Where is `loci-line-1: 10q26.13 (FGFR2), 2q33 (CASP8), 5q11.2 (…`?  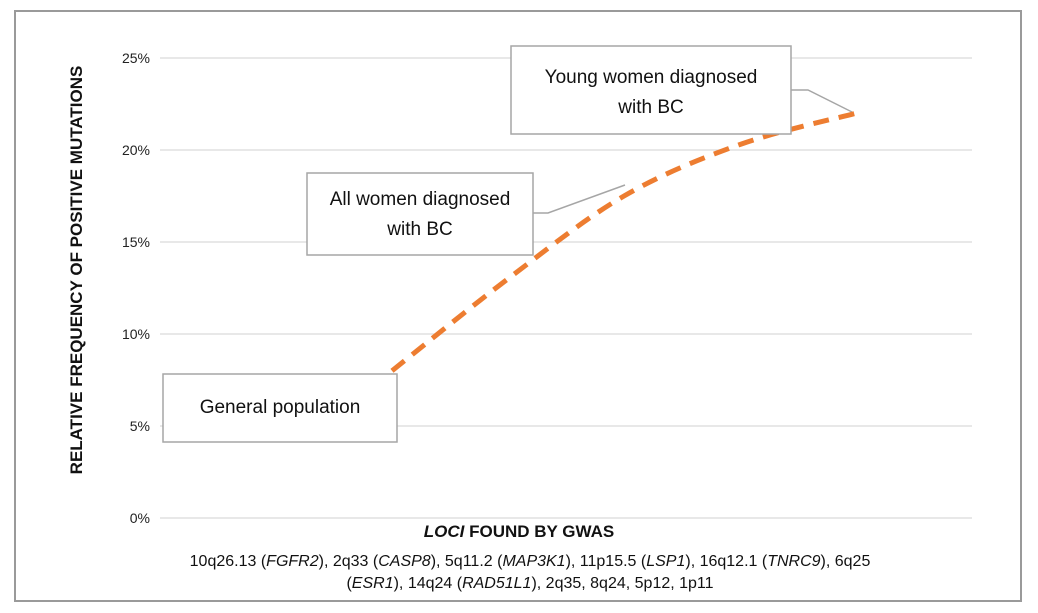 loci-line-1: 10q26.13 (FGFR2), 2q33 (CASP8), 5q11.2 (… is located at coordinates (530, 562).